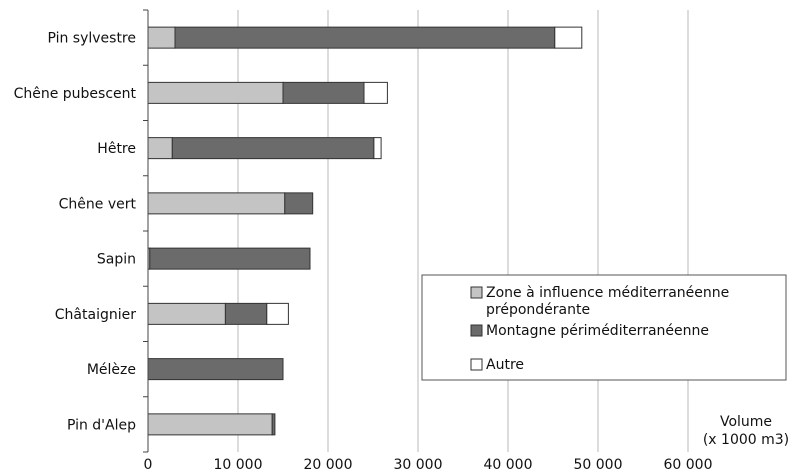 The image size is (788, 471). What do you see at coordinates (688, 464) in the screenshot?
I see `x-tick-label-60000: 60 000` at bounding box center [688, 464].